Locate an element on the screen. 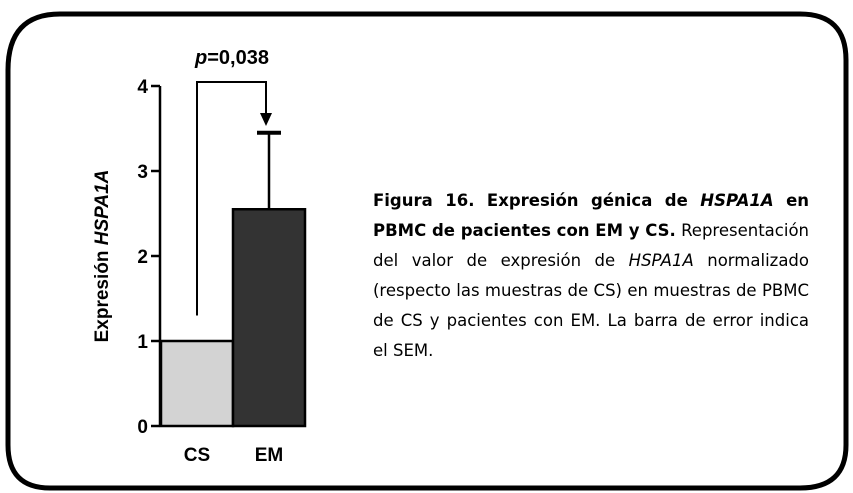 This screenshot has height=493, width=853. annotation: p=0,038 is located at coordinates (231, 58).